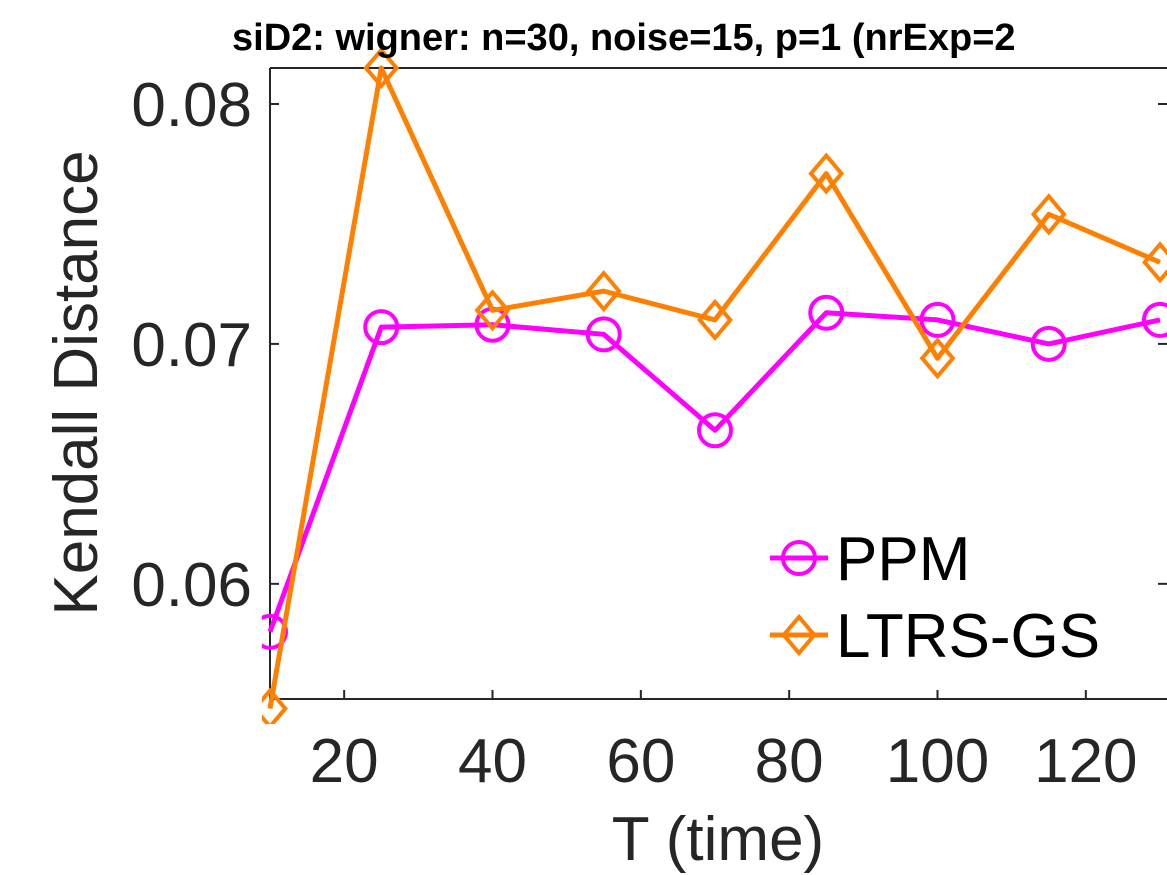  I want to click on x-tick-label: 20, so click(344, 761).